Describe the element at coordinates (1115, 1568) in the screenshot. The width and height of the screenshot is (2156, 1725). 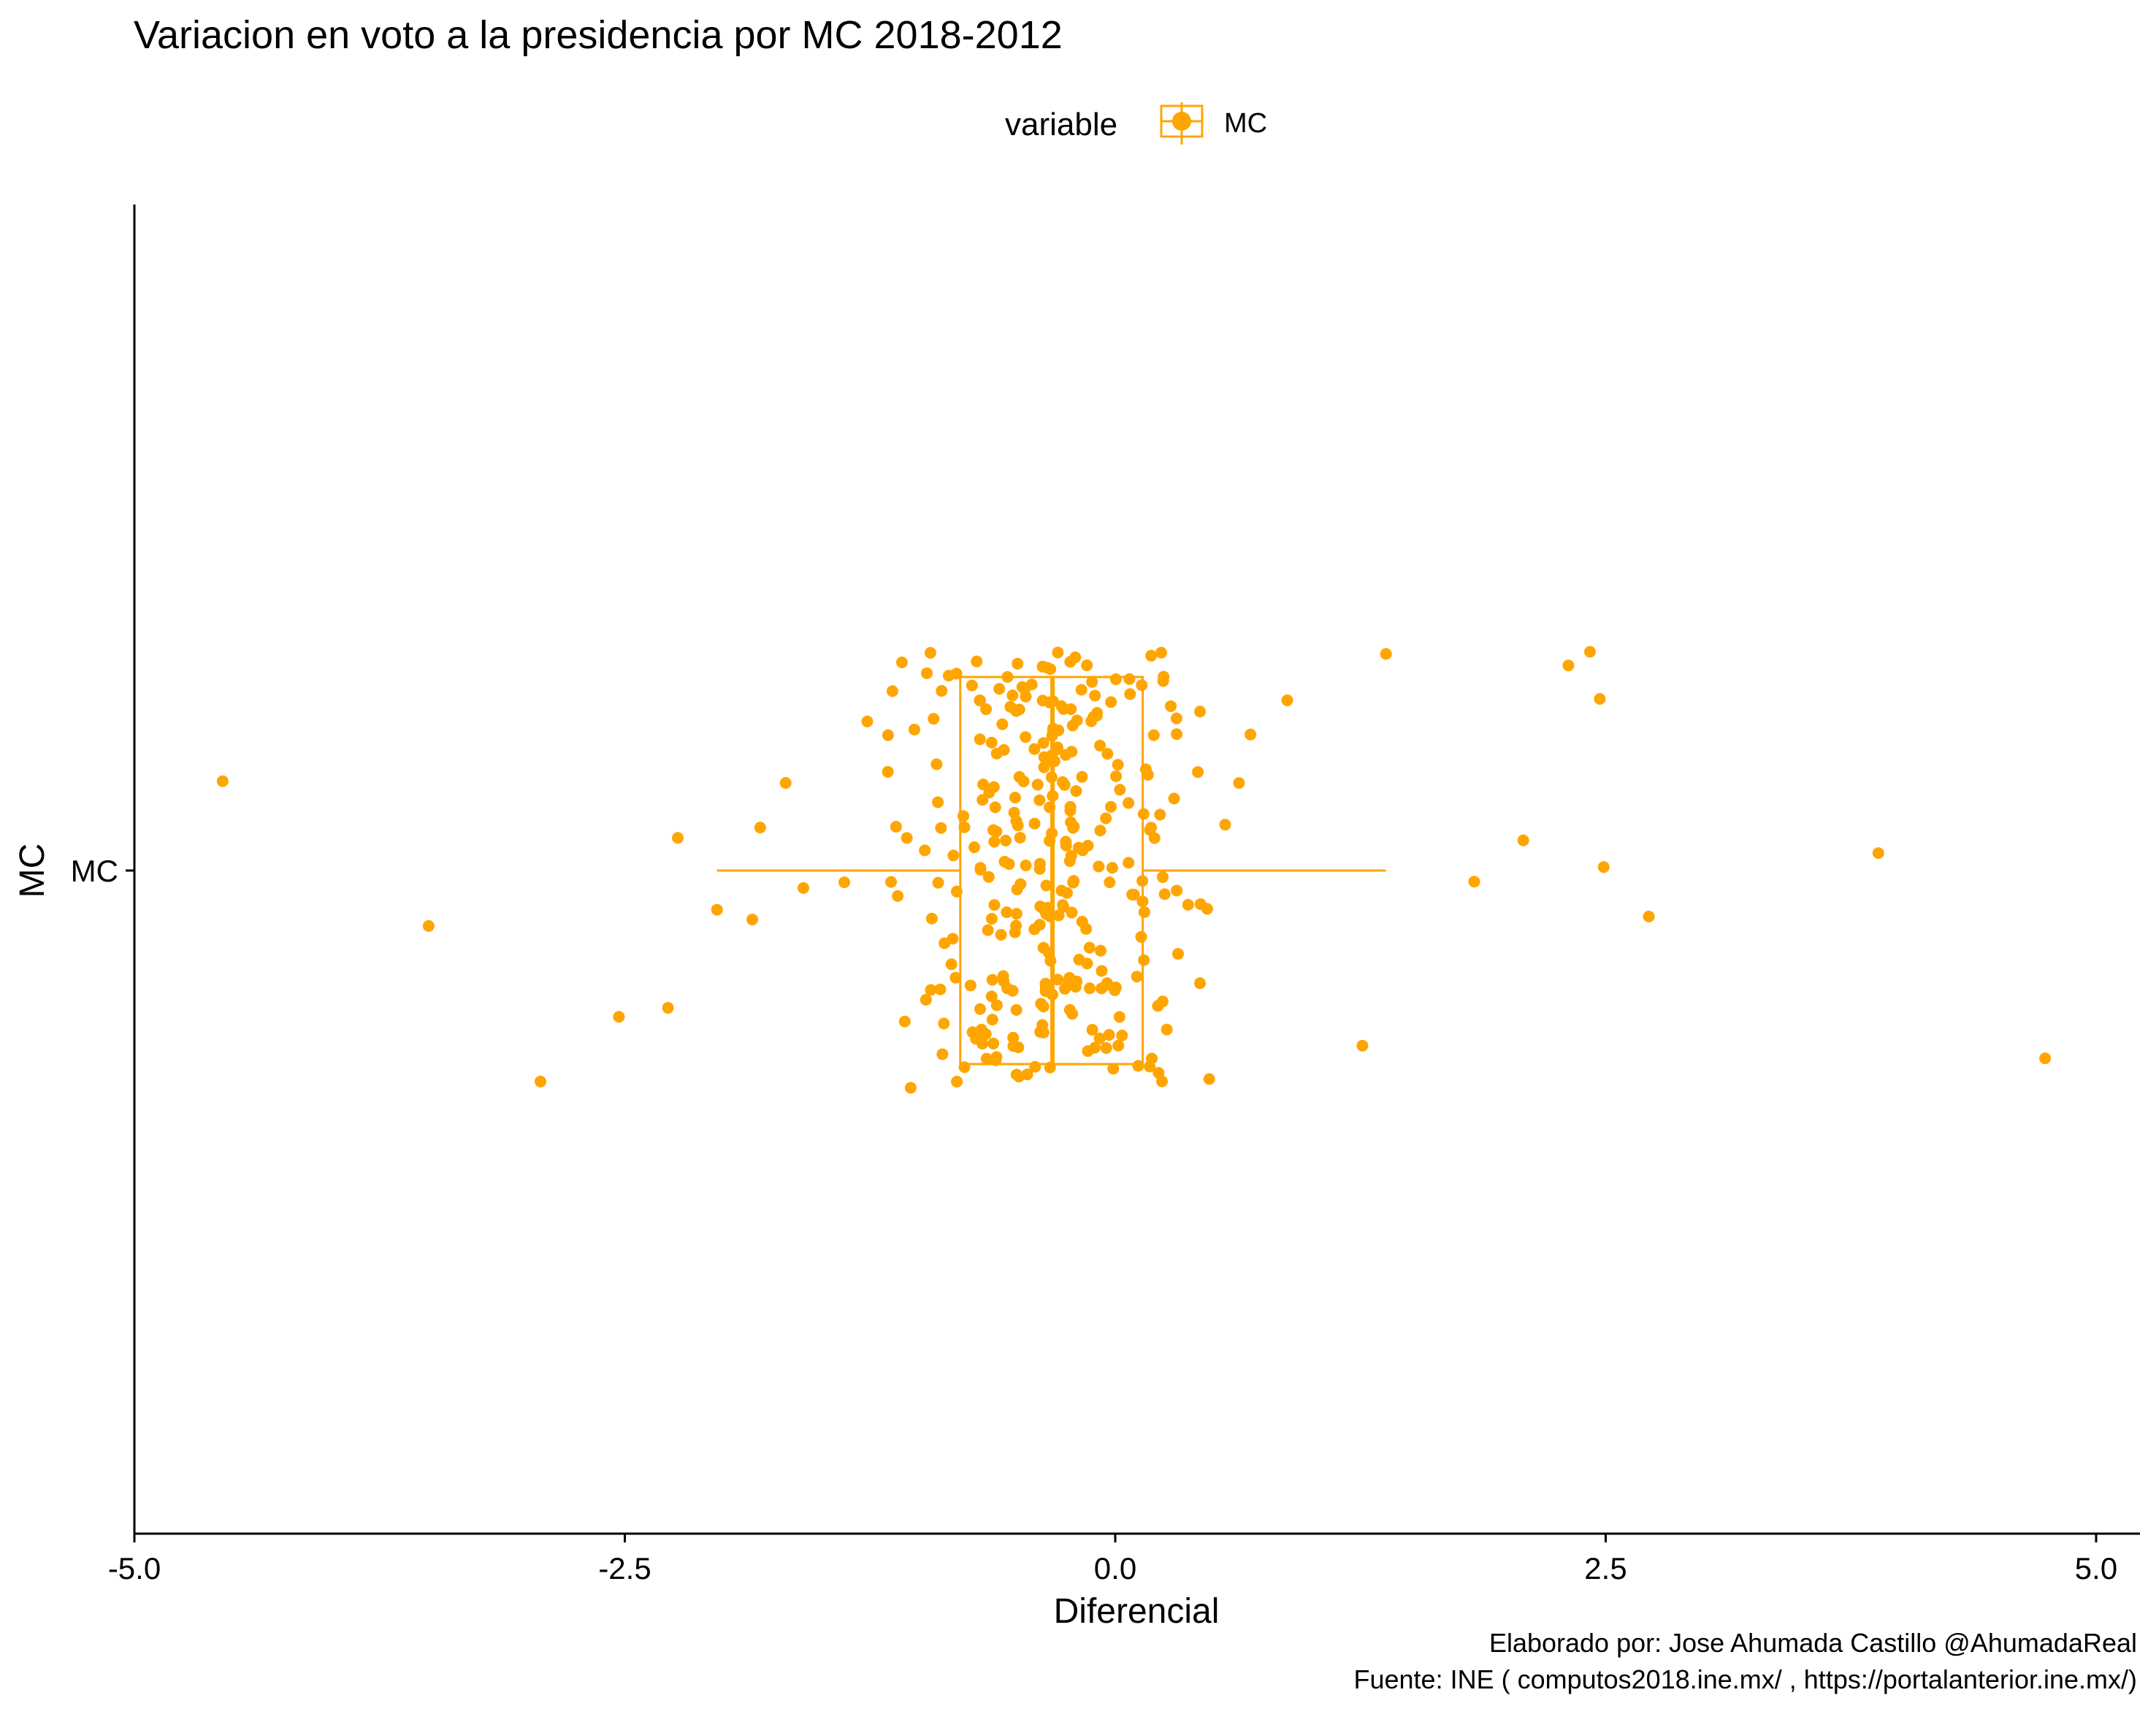
I see `x-tick-label: 0.0` at that location.